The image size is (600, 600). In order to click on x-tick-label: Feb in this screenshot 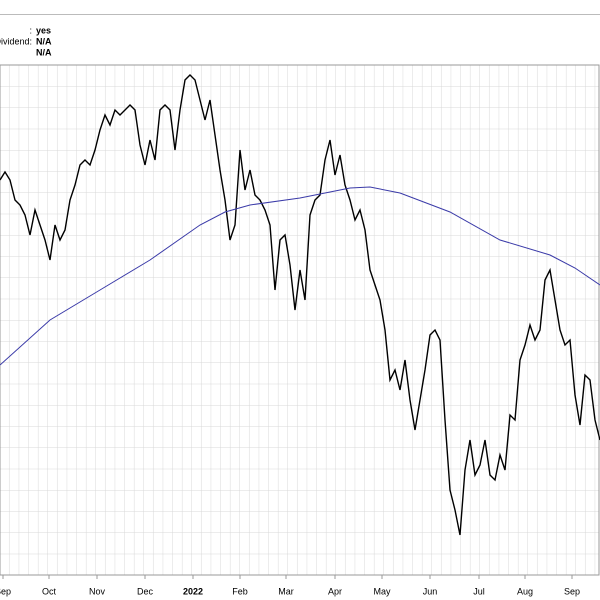, I will do `click(240, 591)`.